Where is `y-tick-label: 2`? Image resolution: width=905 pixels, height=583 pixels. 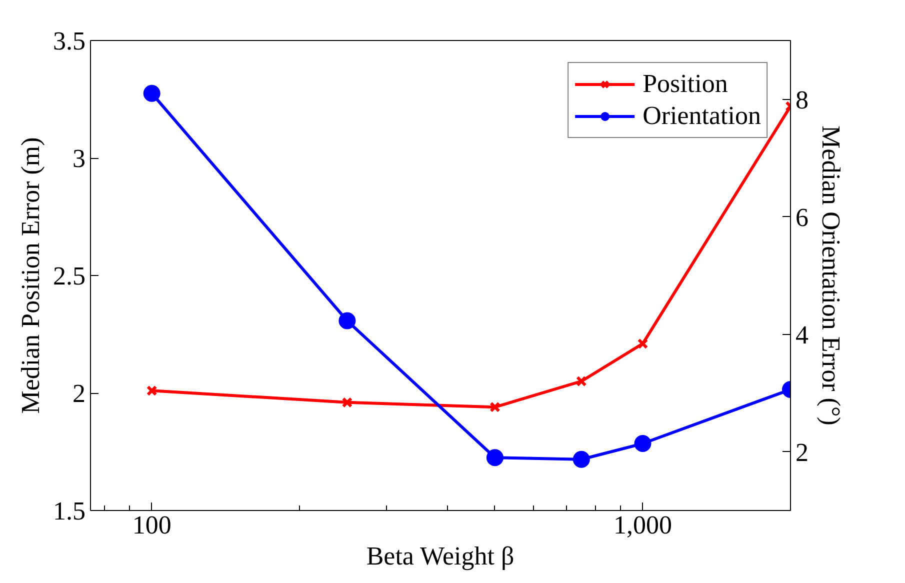
y-tick-label: 2 is located at coordinates (79, 393).